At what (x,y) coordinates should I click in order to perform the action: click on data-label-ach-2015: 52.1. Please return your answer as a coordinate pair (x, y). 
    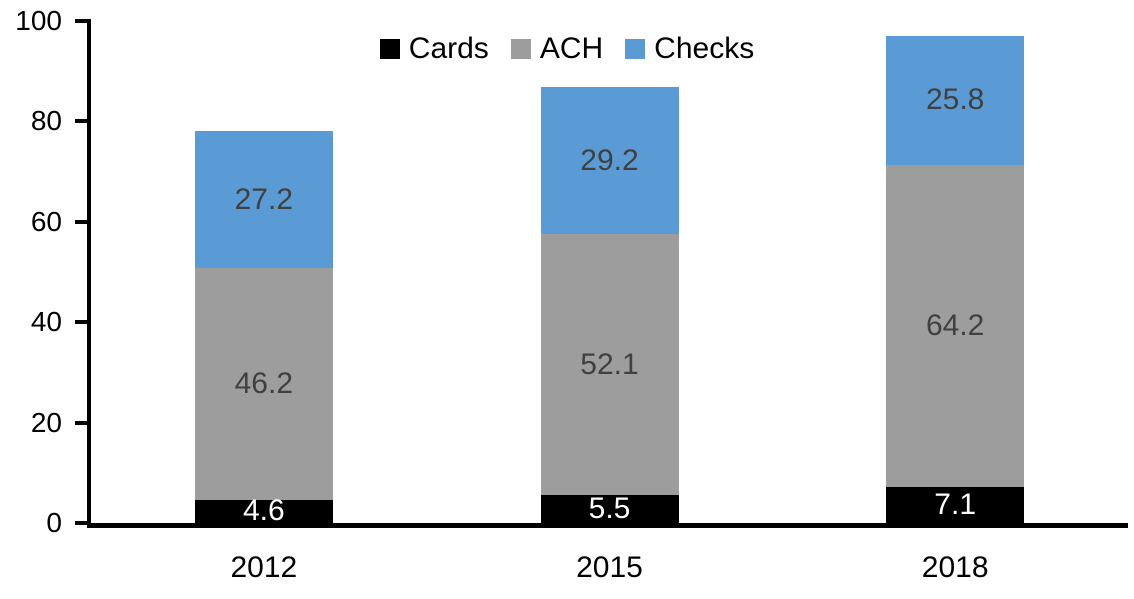
    Looking at the image, I should click on (609, 364).